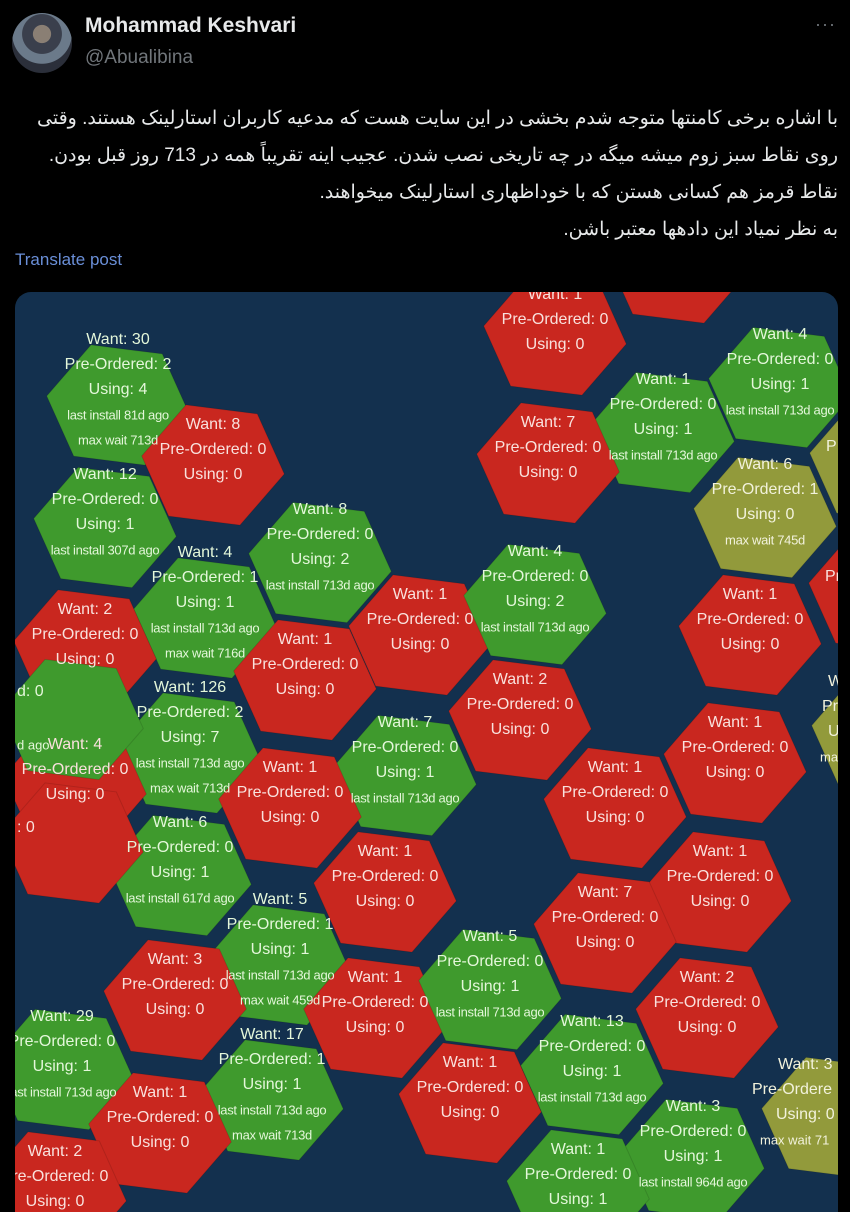 The height and width of the screenshot is (1212, 850). What do you see at coordinates (139, 57) in the screenshot?
I see `author-handle: @Abualibina` at bounding box center [139, 57].